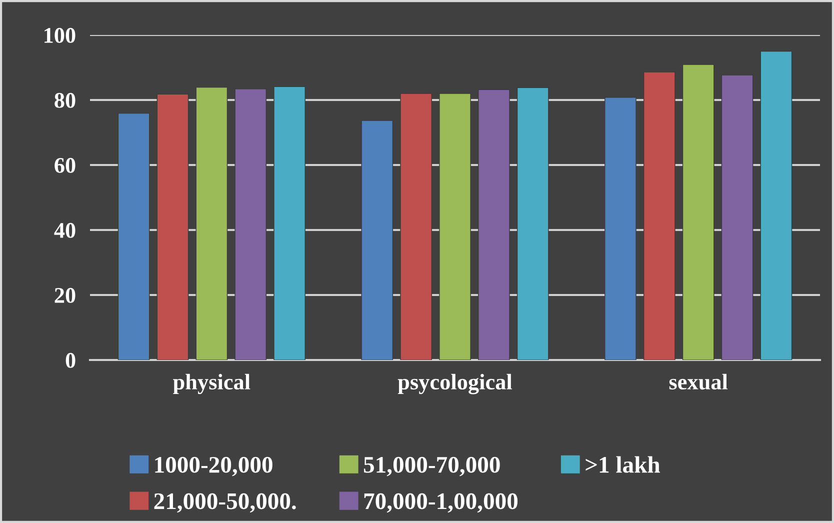 The image size is (834, 523). I want to click on y-tick-label: 80, so click(65, 100).